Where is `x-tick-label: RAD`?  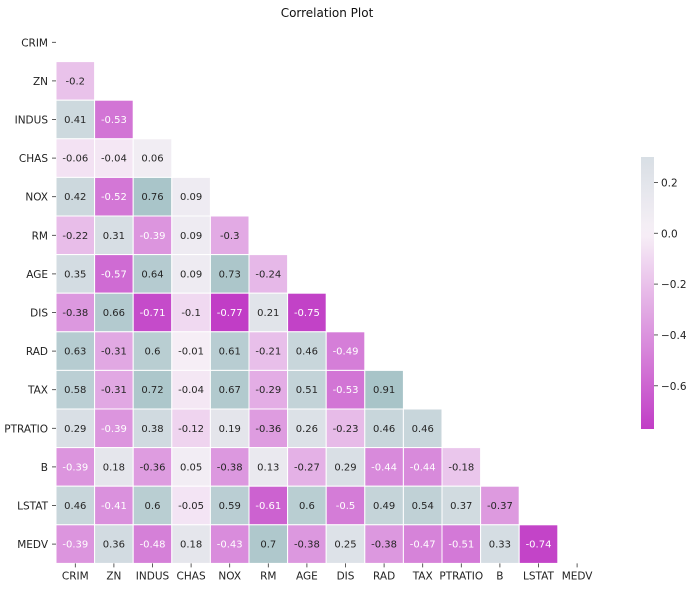 x-tick-label: RAD is located at coordinates (384, 576).